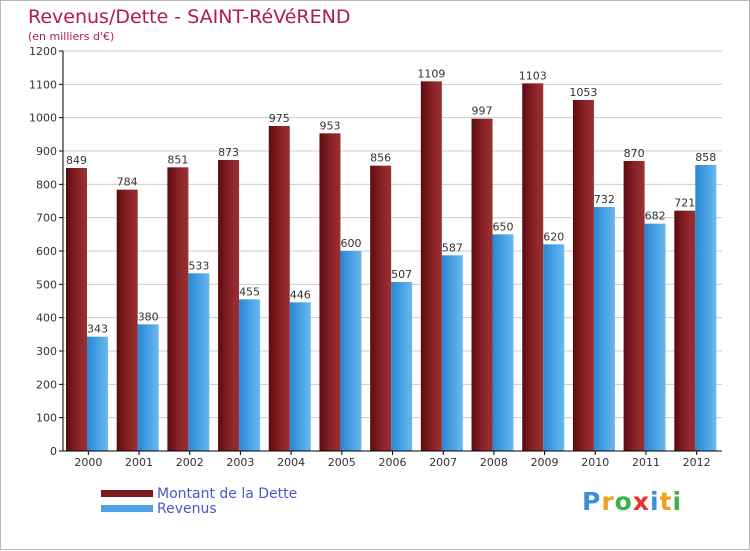 Image resolution: width=750 pixels, height=551 pixels. Describe the element at coordinates (46, 351) in the screenshot. I see `y-tick-label: 300` at that location.